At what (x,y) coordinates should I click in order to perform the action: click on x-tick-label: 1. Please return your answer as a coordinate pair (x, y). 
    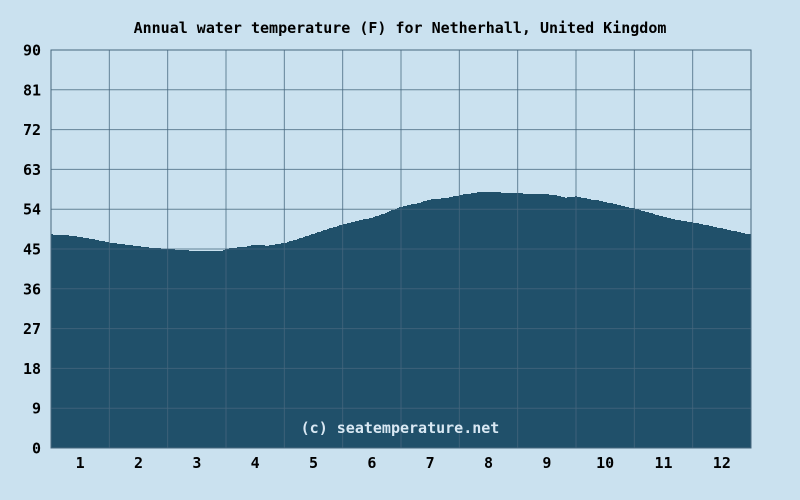
    Looking at the image, I should click on (80, 463).